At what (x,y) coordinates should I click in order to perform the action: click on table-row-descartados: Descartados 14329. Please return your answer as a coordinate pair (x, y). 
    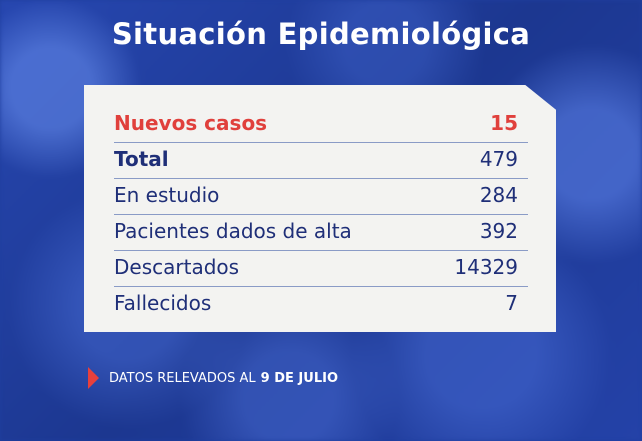
    Looking at the image, I should click on (321, 269).